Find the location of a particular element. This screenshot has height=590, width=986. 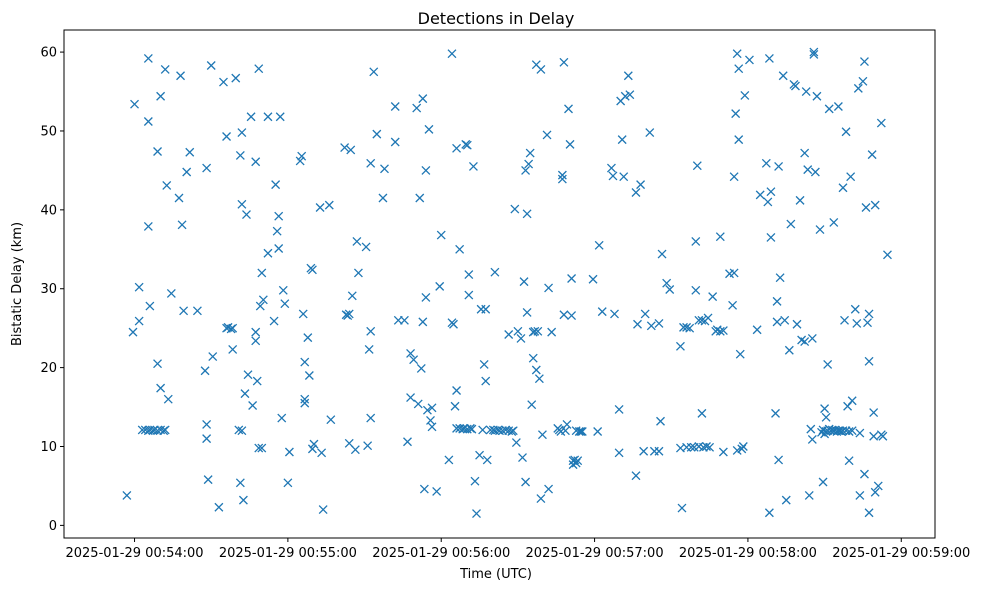

y-tick-label: 10 is located at coordinates (48, 447).